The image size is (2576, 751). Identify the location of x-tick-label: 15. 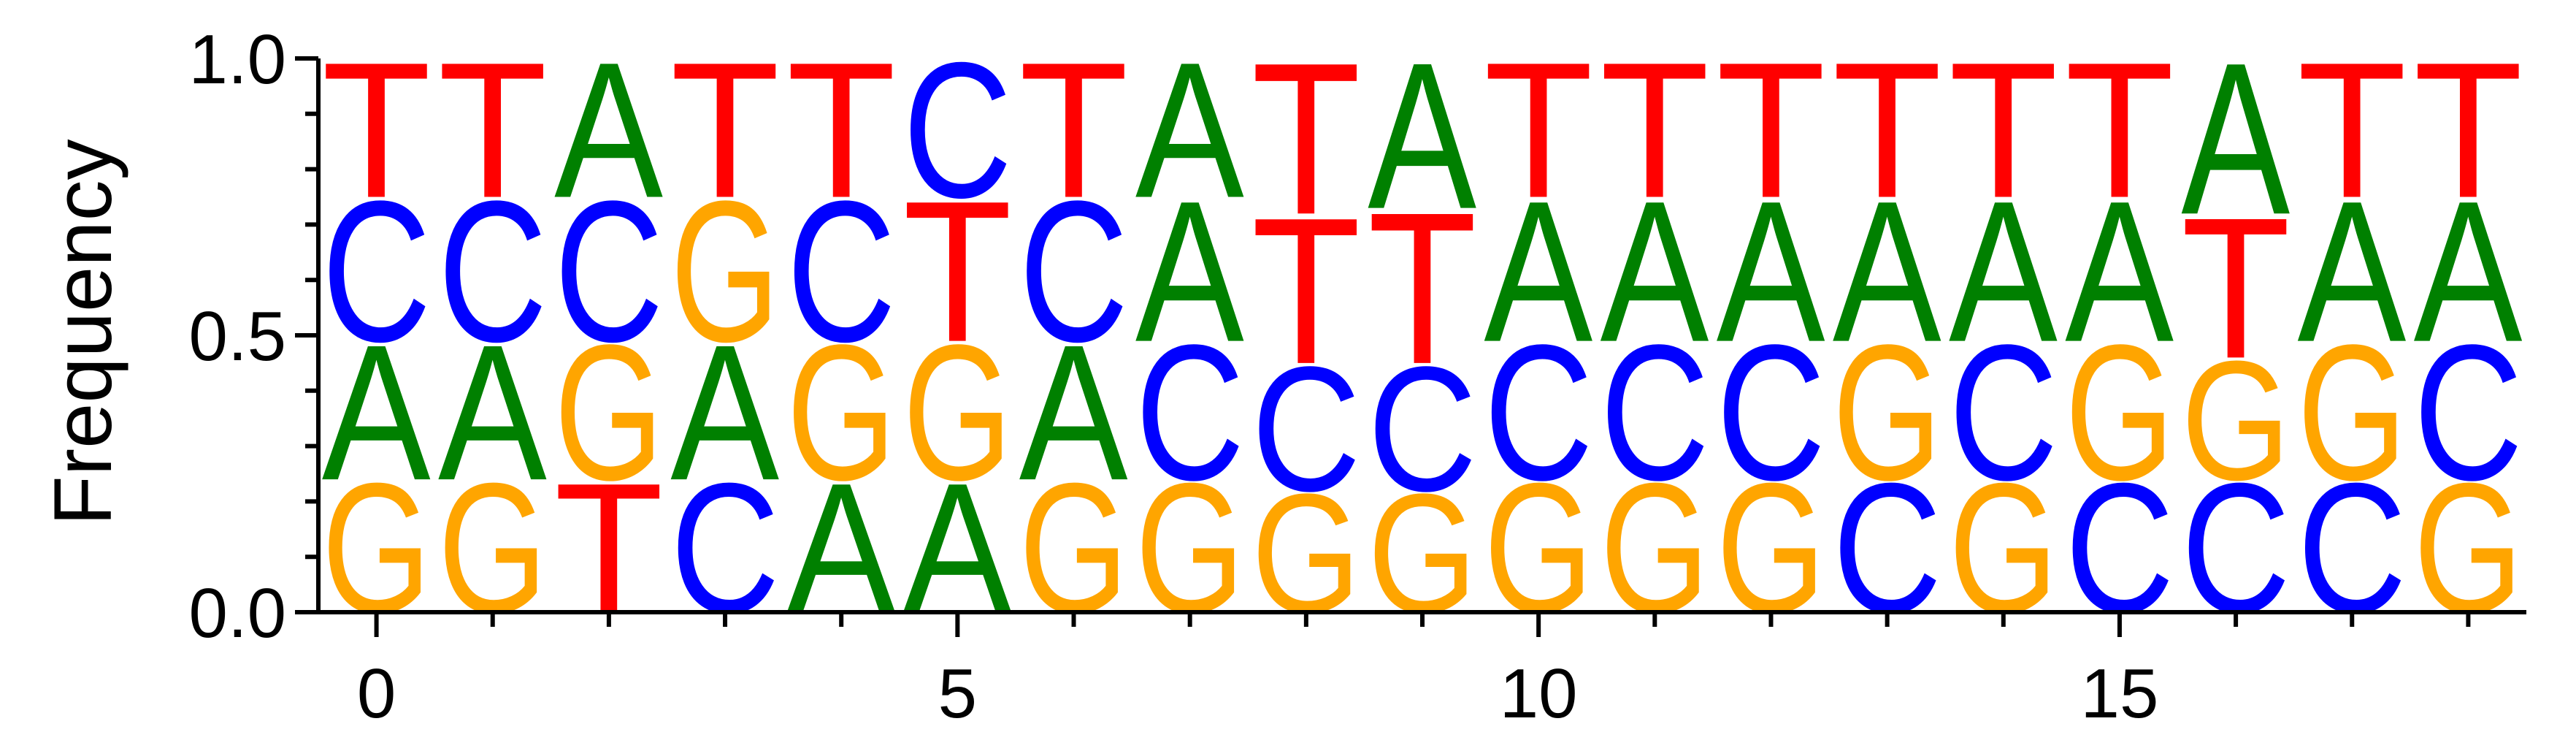
(2120, 694).